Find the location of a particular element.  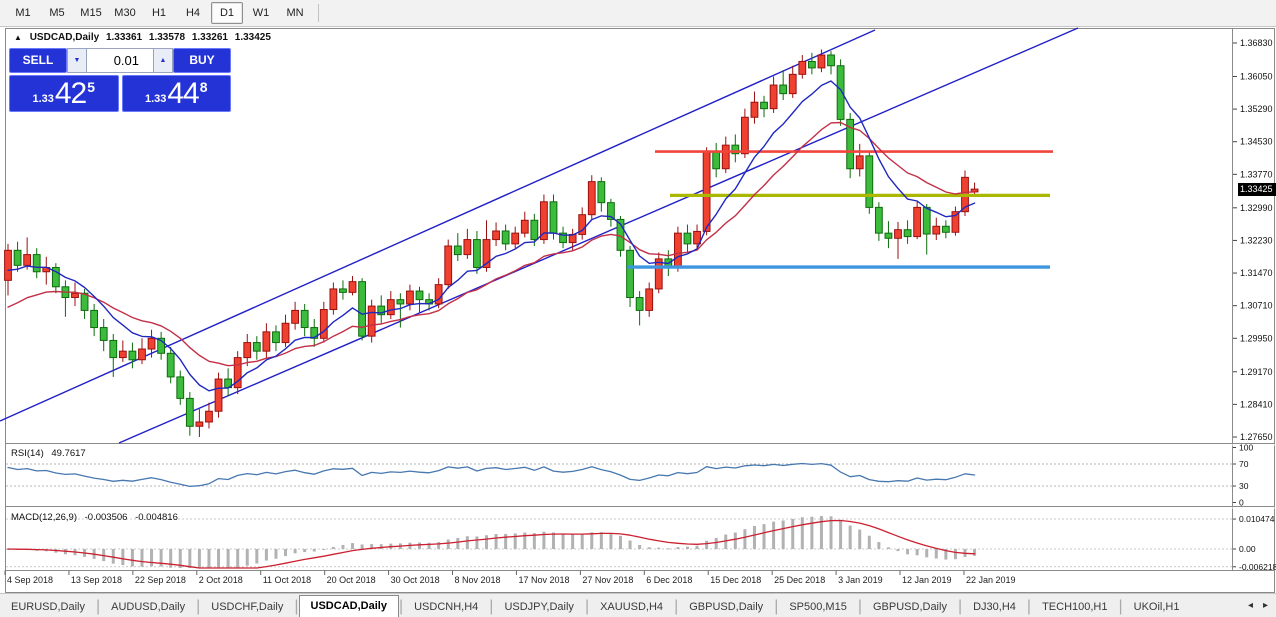

timeframe-button-H4: H4 is located at coordinates (193, 13).